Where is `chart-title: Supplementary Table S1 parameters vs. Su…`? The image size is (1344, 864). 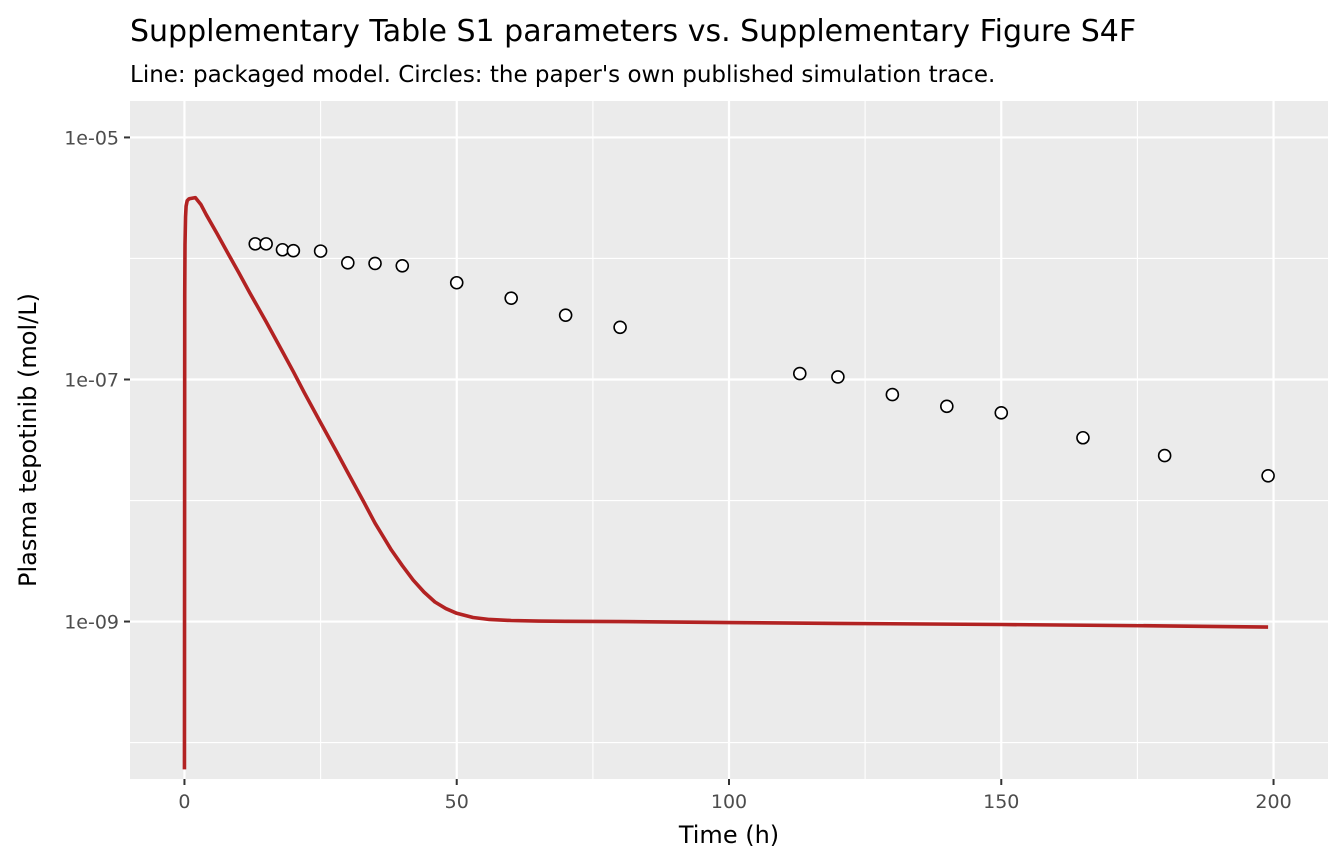 chart-title: Supplementary Table S1 parameters vs. Su… is located at coordinates (633, 31).